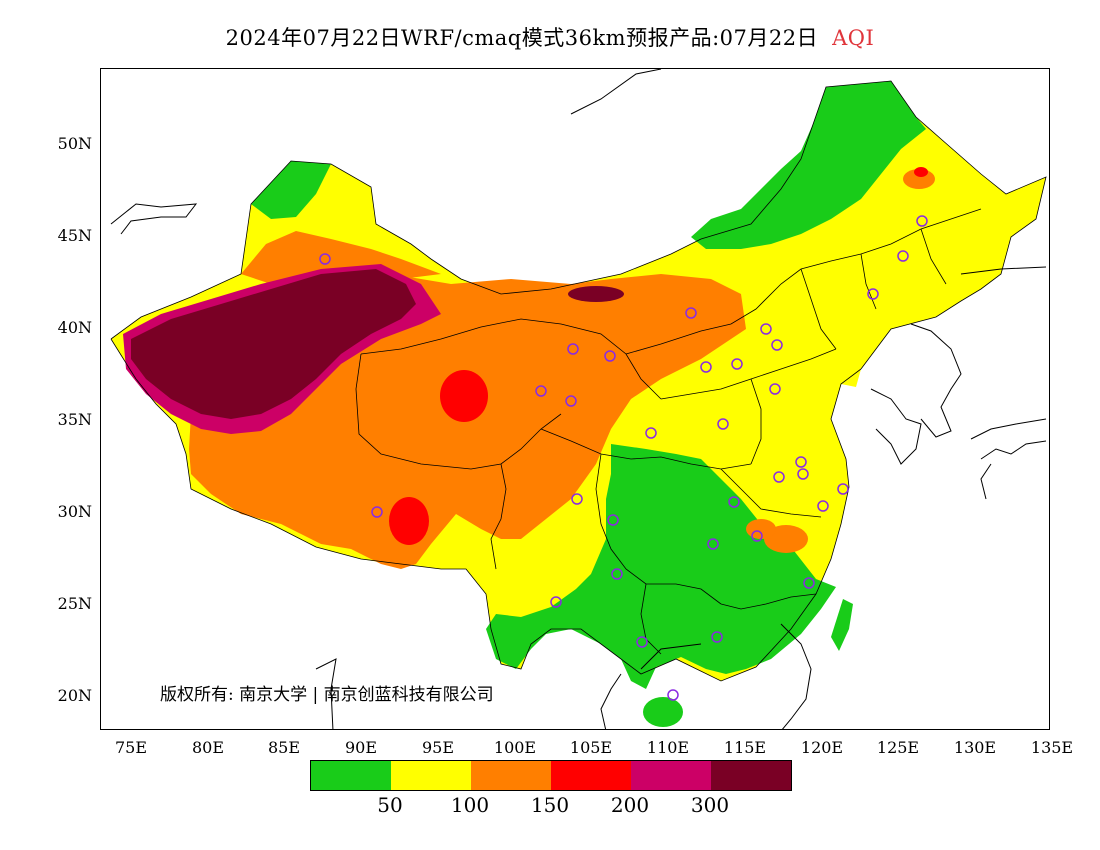 The width and height of the screenshot is (1100, 850). I want to click on region-good-hainan, so click(663, 712).